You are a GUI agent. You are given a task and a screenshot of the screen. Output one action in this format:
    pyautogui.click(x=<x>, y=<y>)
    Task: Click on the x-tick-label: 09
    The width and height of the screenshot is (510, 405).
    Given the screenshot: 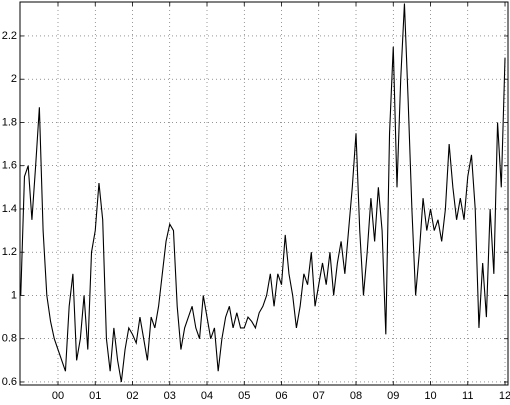 What is the action you would take?
    pyautogui.click(x=393, y=396)
    